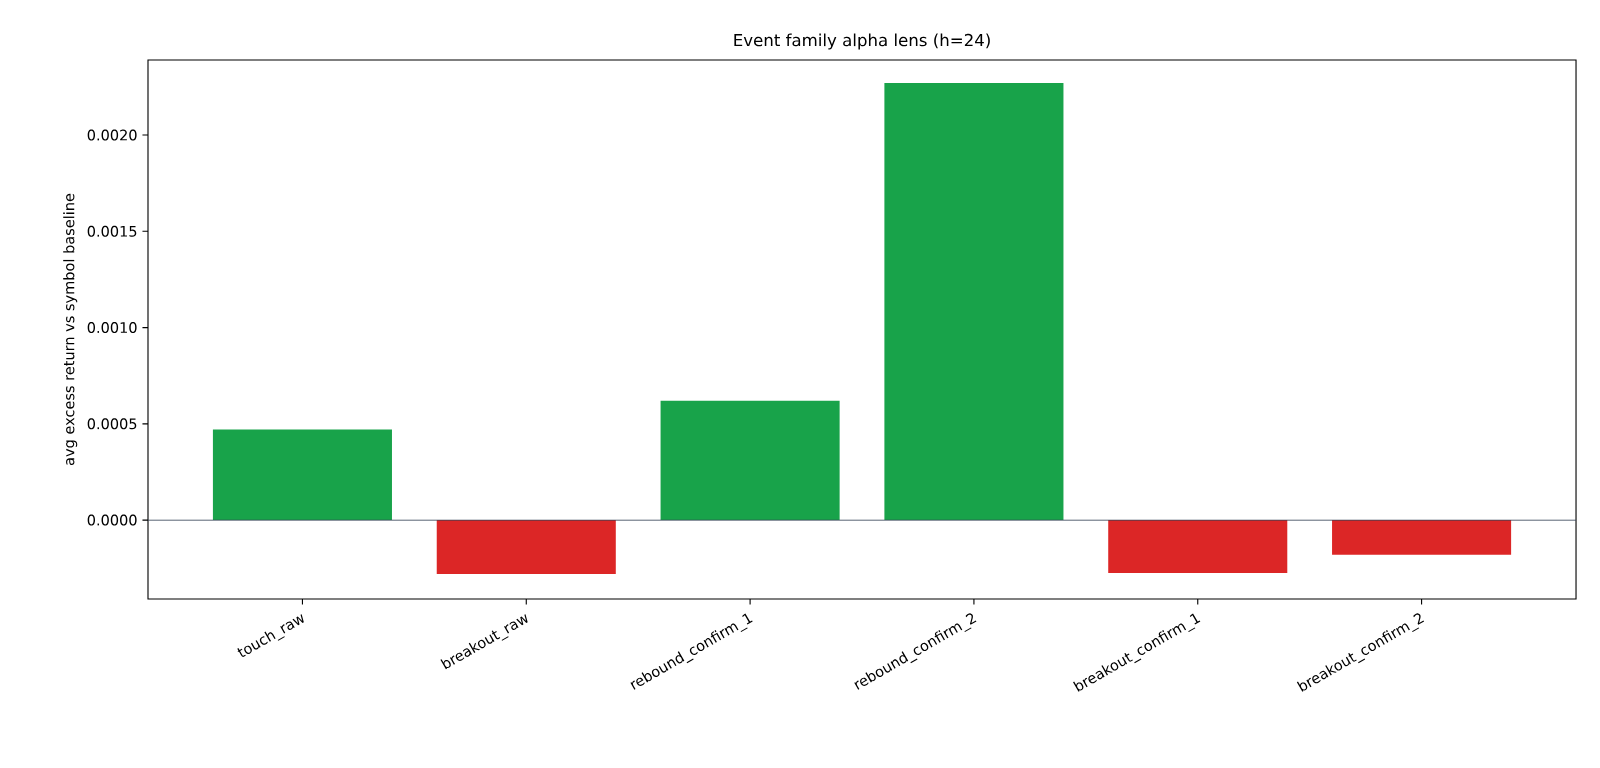 The width and height of the screenshot is (1600, 768). What do you see at coordinates (112, 520) in the screenshot?
I see `y-tick-label: 0.0000` at bounding box center [112, 520].